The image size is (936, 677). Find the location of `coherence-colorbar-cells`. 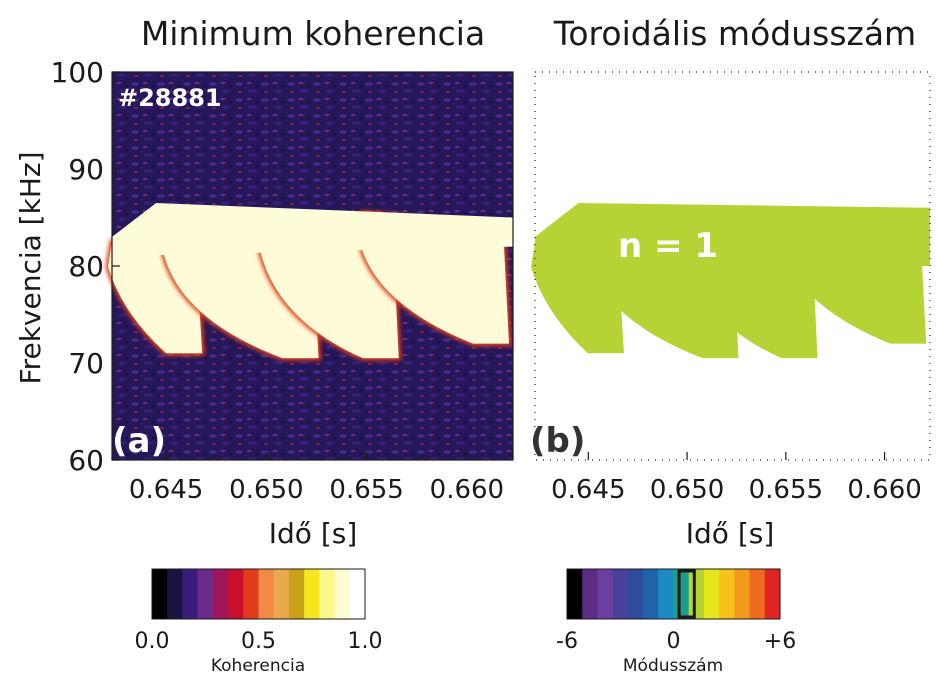

coherence-colorbar-cells is located at coordinates (259, 594).